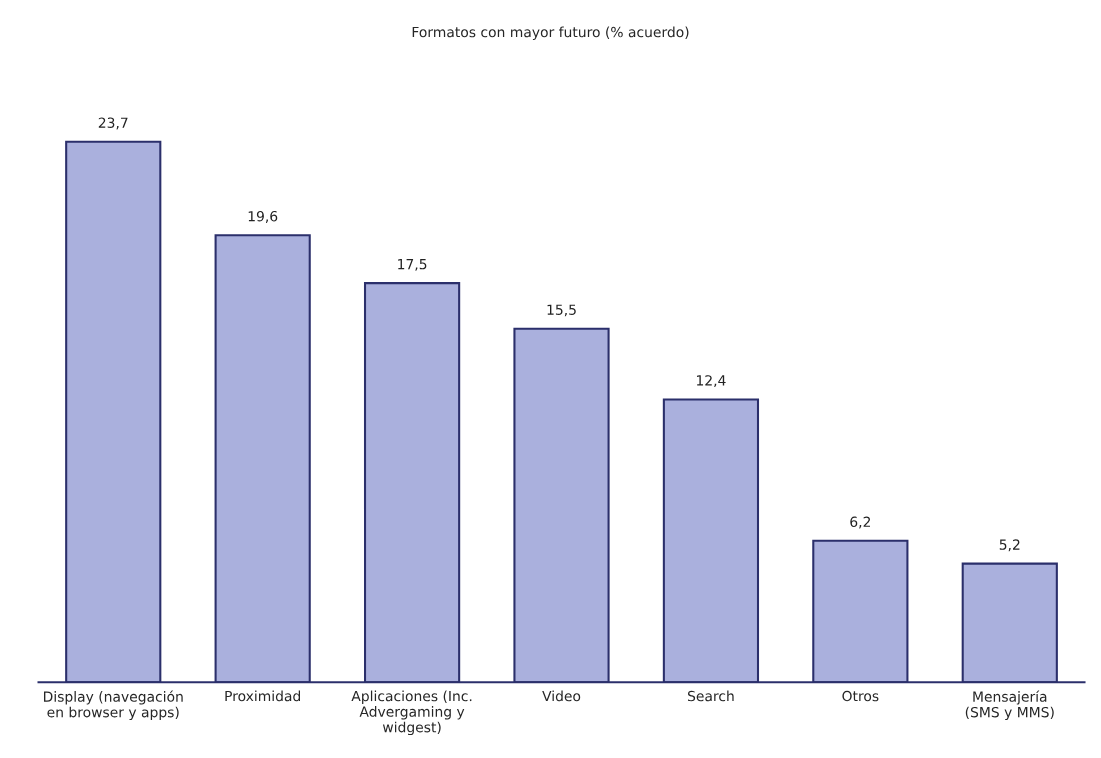 The image size is (1101, 758). Describe the element at coordinates (113, 705) in the screenshot. I see `x-tick-label: Display (navegación en browser y apps)` at that location.